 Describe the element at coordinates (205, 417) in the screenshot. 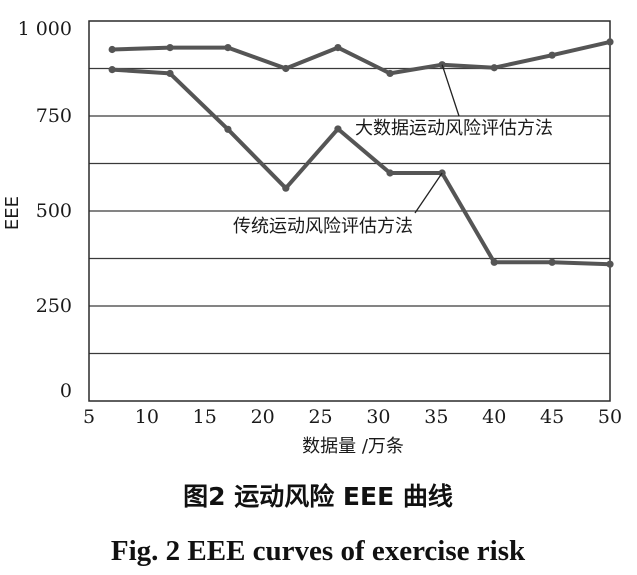

I see `x-tick-label: 15` at that location.